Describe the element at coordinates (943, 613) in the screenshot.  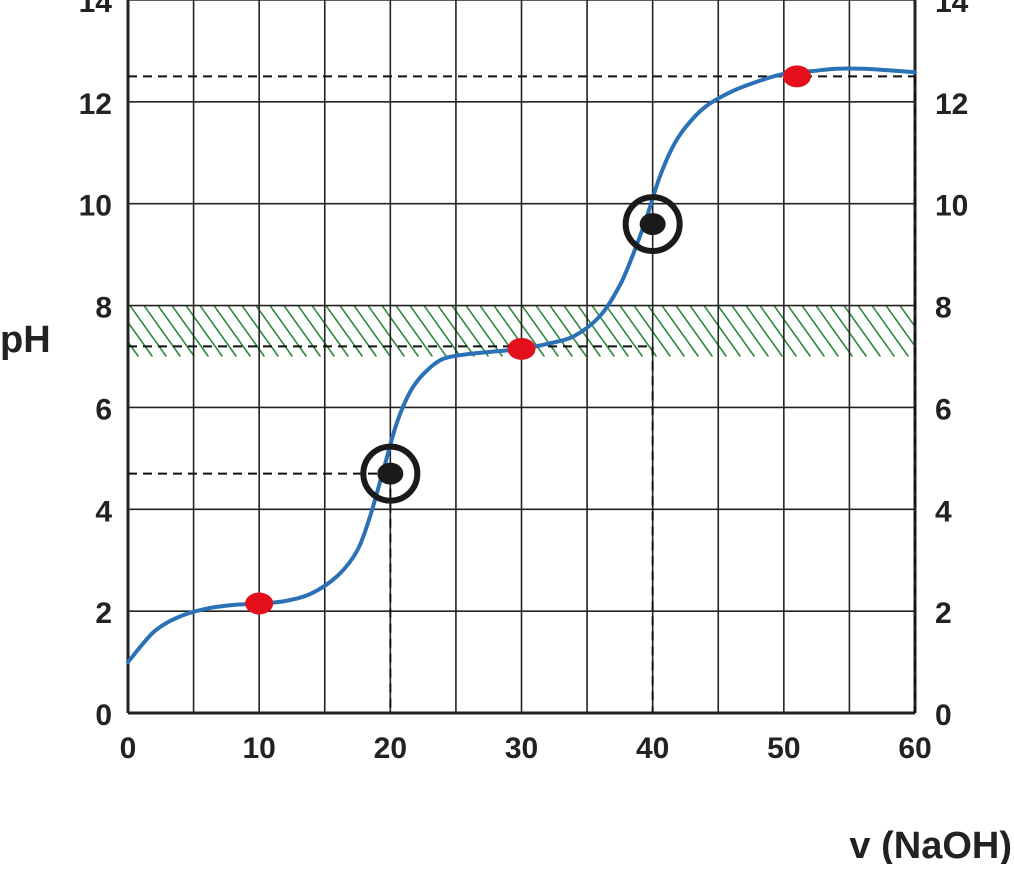
I see `y-tick-label-right: 2` at that location.